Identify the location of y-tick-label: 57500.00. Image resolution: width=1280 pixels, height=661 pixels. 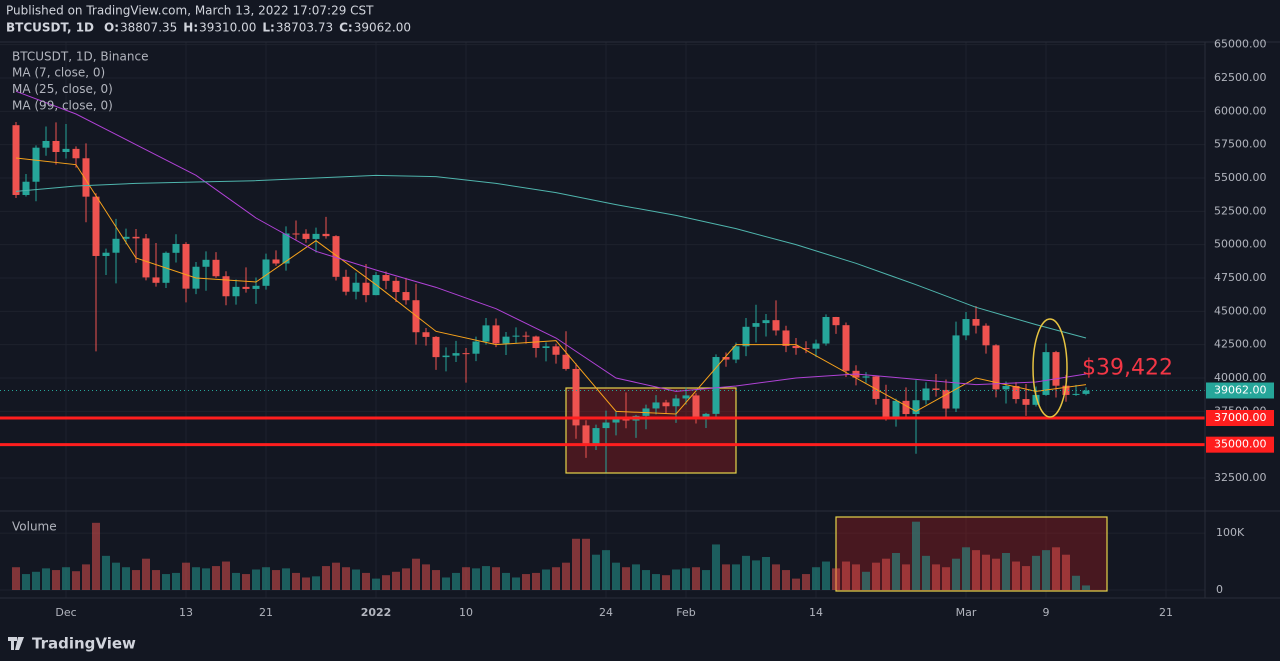
(1240, 144).